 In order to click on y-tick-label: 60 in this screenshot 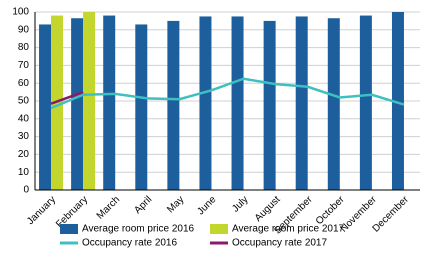, I will do `click(24, 83)`.